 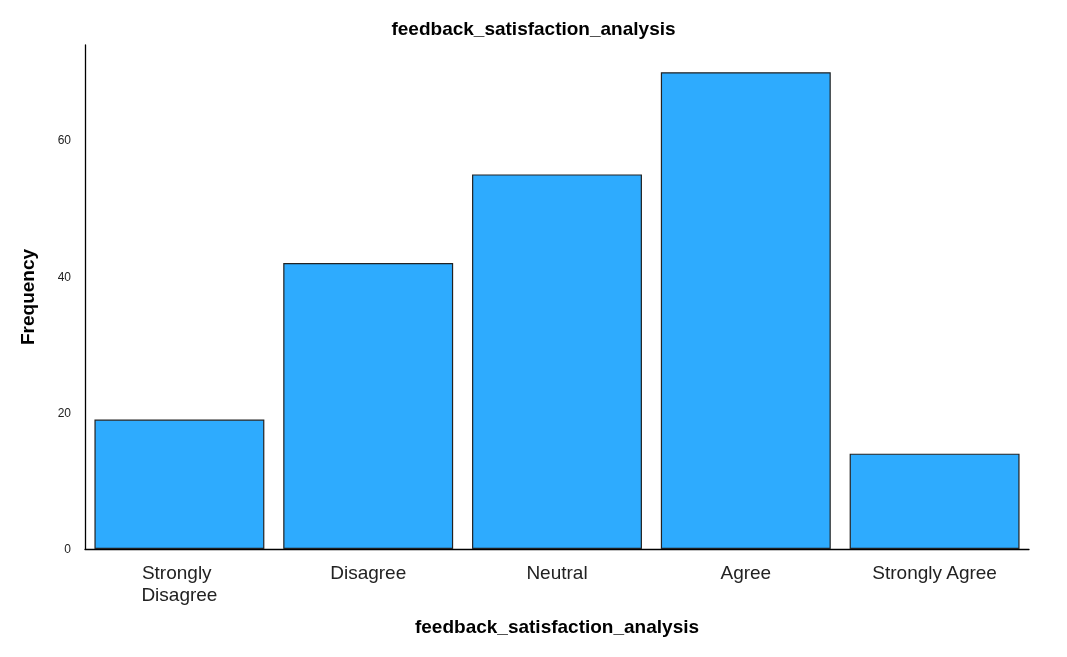 I want to click on x-tick-label: Agree, so click(x=746, y=572).